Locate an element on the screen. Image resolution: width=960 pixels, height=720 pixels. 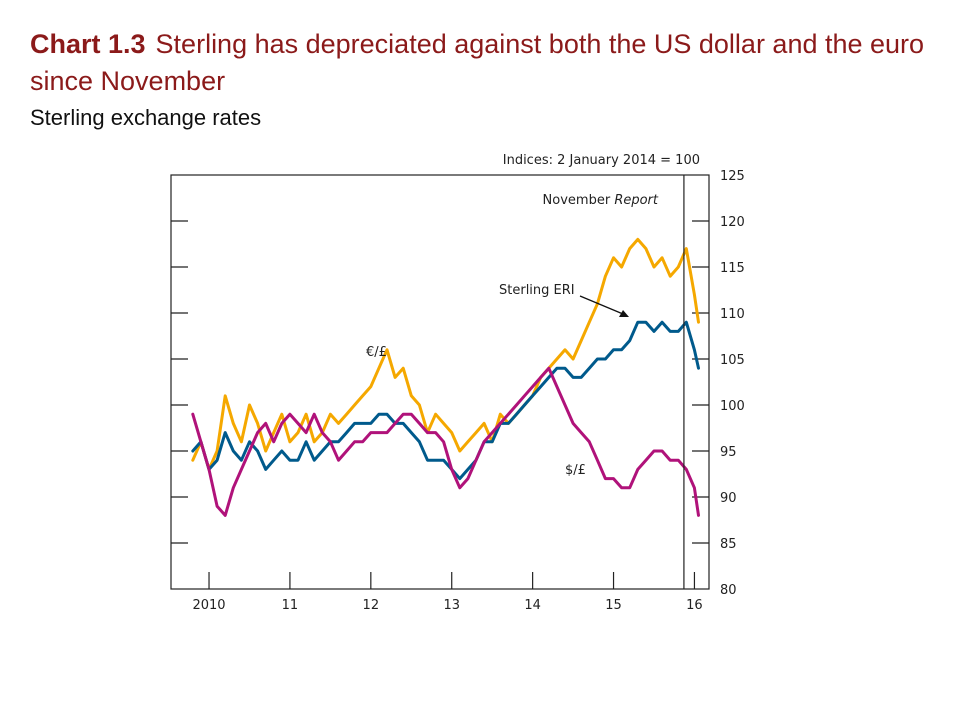
november-report-label: November Report is located at coordinates (601, 200).